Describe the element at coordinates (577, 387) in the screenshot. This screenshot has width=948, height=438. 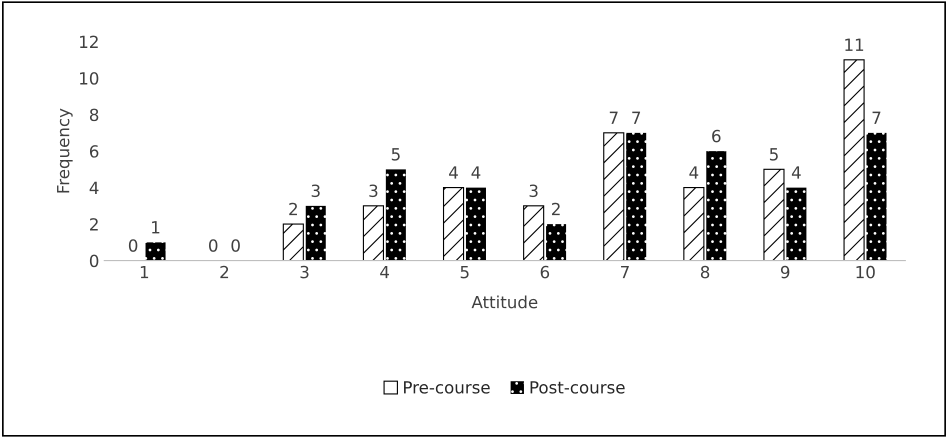
I see `legend-label: Post-course` at that location.